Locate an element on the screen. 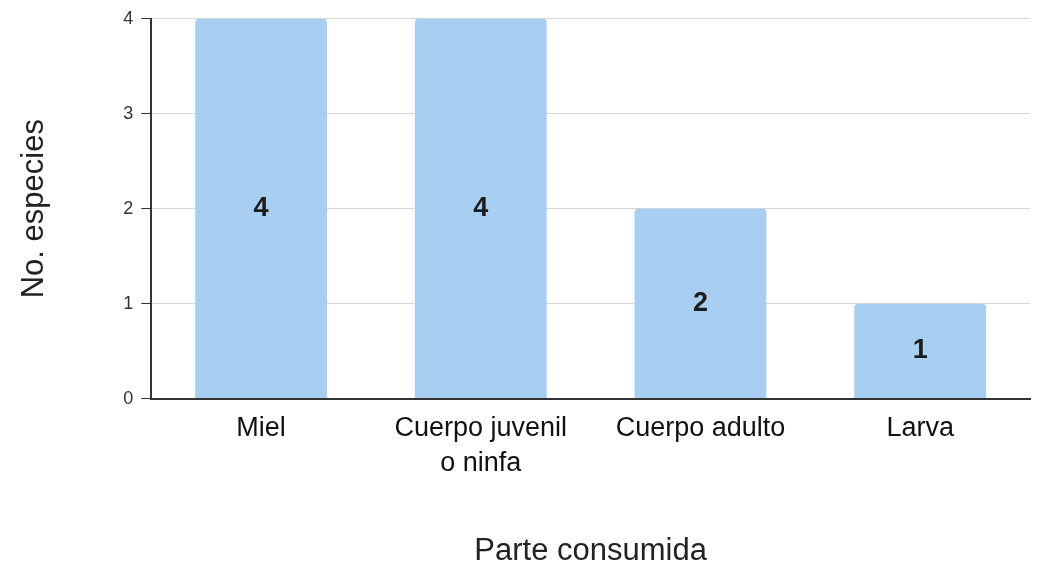  x-tick-label: Cuerpo adulto is located at coordinates (700, 426).